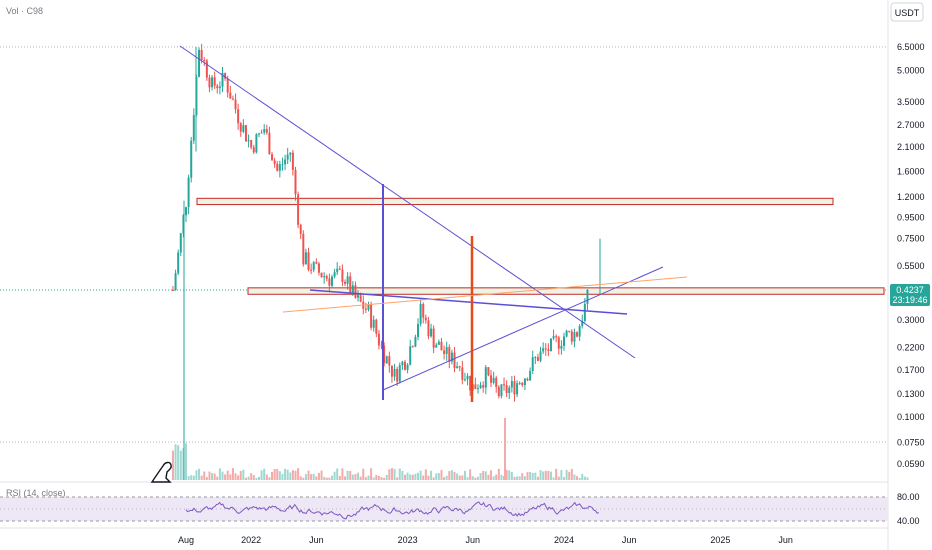 This screenshot has width=932, height=550. I want to click on price-tick: 1.2000, so click(911, 197).